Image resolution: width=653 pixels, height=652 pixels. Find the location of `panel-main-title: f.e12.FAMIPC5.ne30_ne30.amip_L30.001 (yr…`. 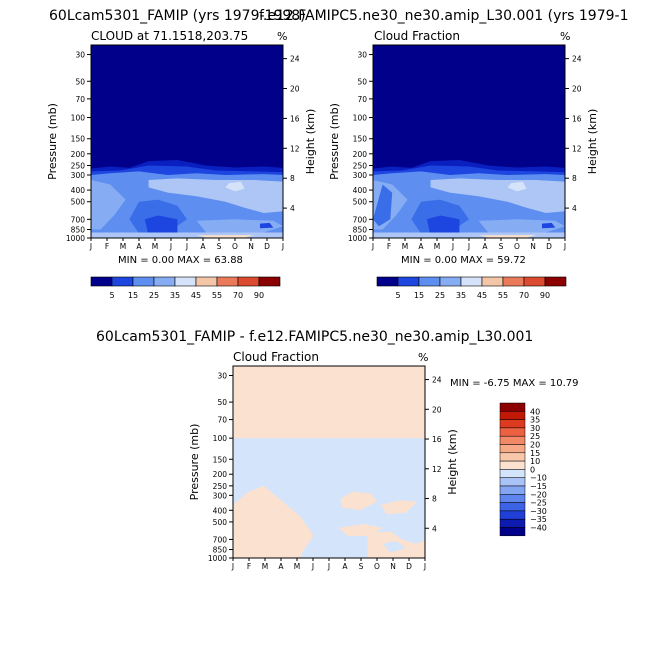

panel-main-title: f.e12.FAMIPC5.ne30_ne30.amip_L30.001 (yr… is located at coordinates (443, 16).